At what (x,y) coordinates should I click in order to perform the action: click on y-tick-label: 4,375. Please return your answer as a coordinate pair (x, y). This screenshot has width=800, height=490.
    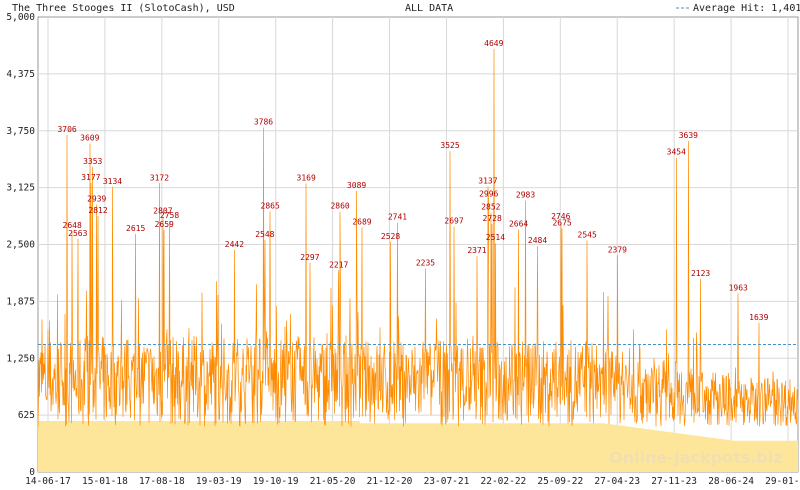
    Looking at the image, I should click on (20, 74).